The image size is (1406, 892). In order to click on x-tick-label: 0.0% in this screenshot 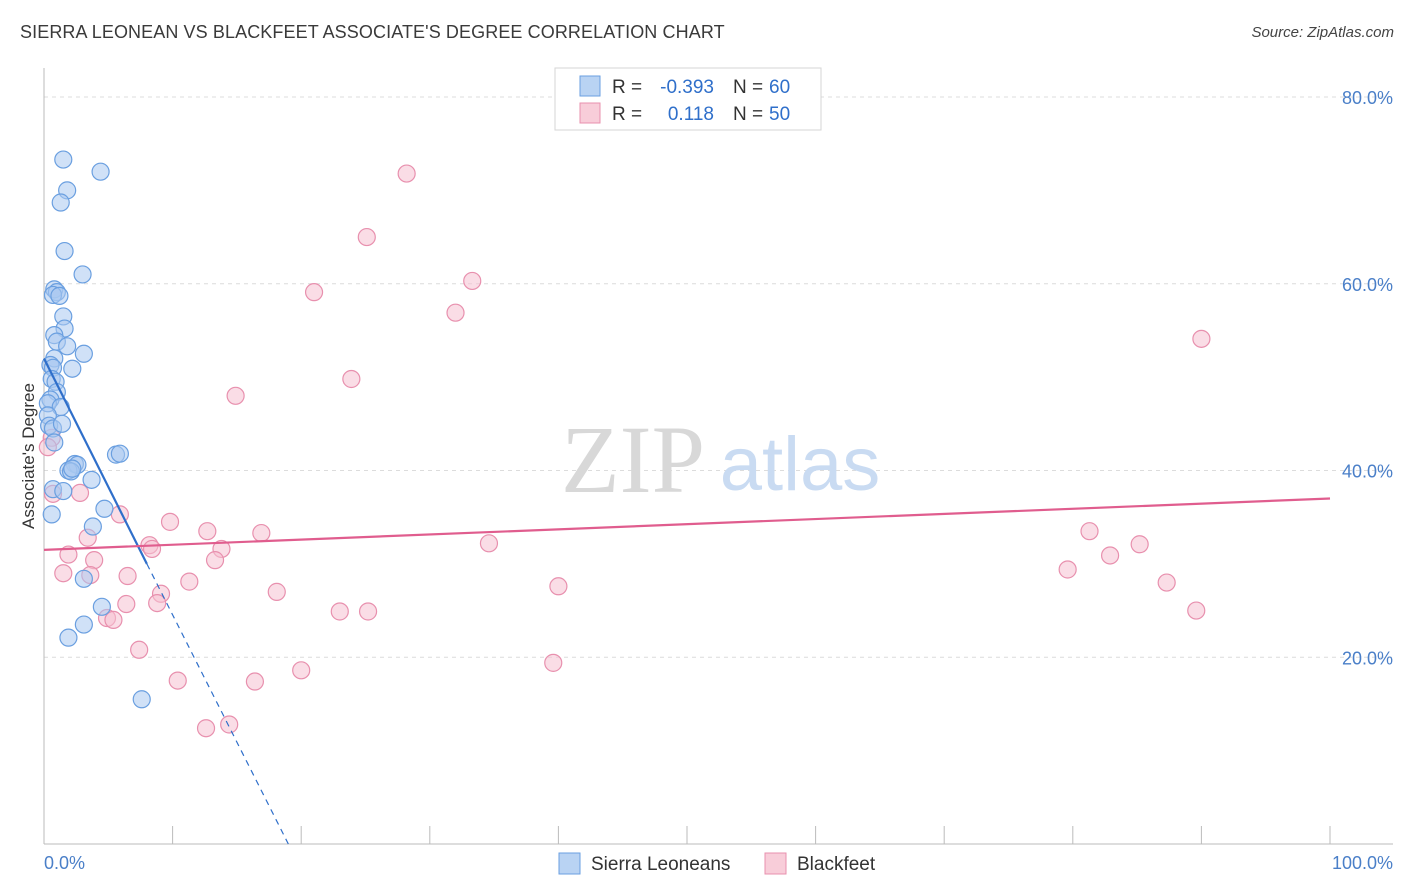, I will do `click(64, 863)`.